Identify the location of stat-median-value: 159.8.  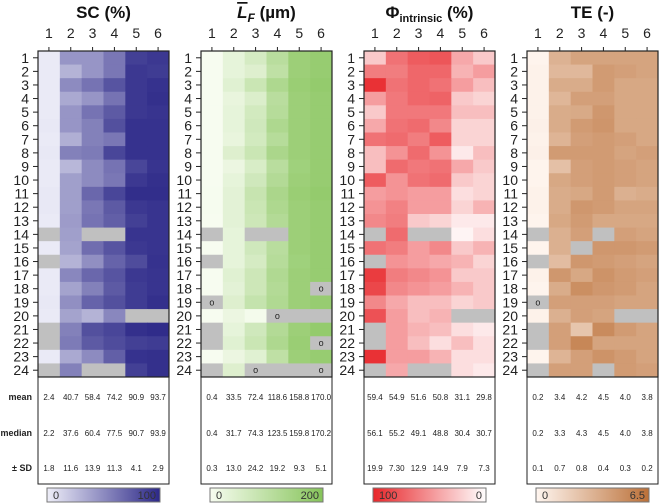
(299, 433).